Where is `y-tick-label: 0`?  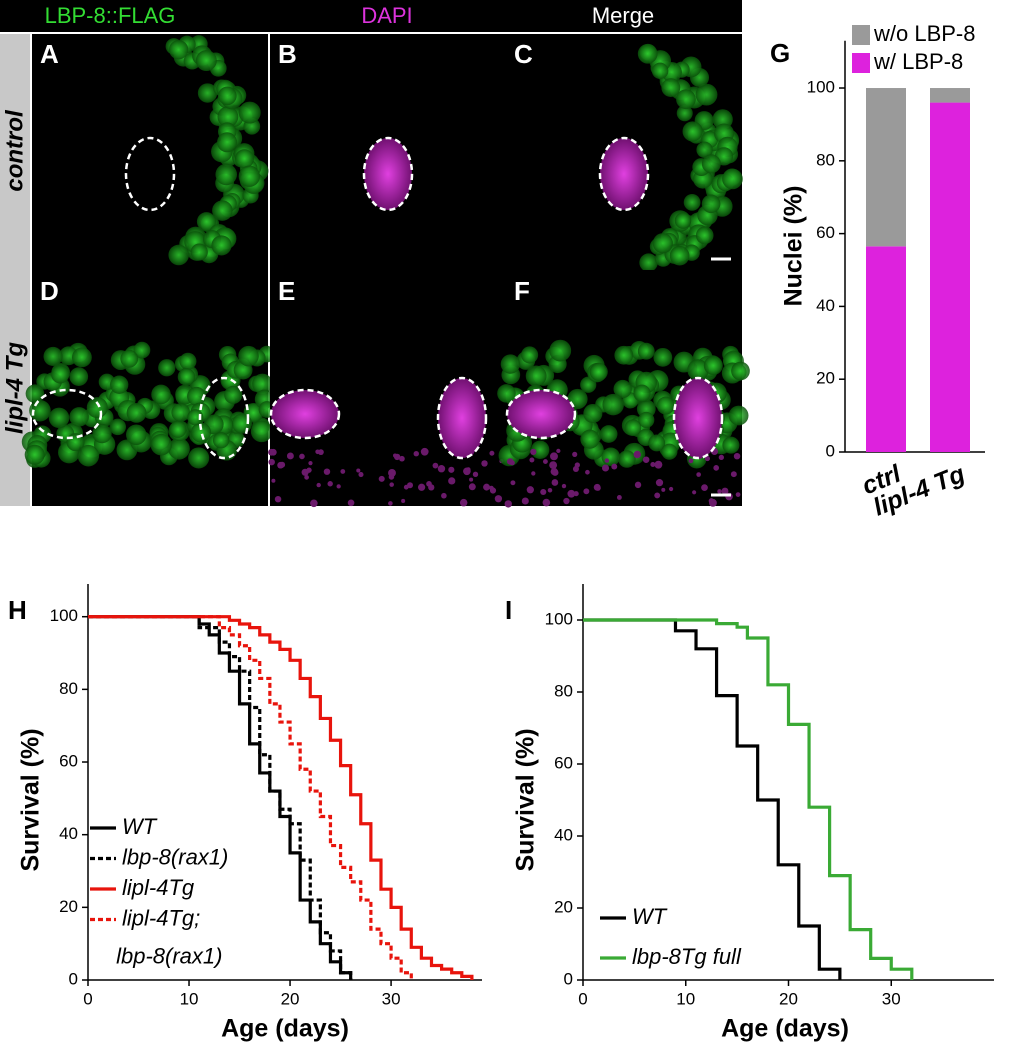
y-tick-label: 0 is located at coordinates (568, 978).